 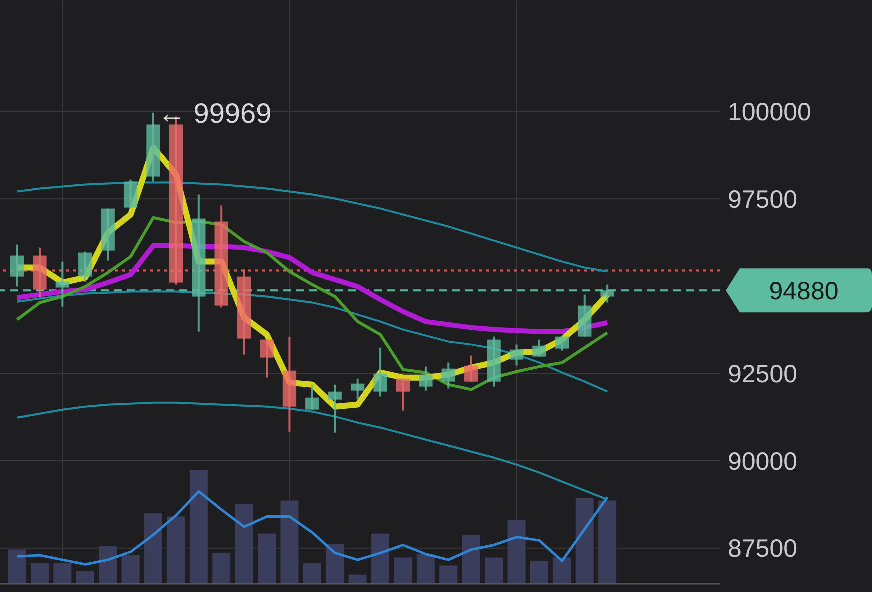 What do you see at coordinates (804, 292) in the screenshot?
I see `ref-line-label: 94880` at bounding box center [804, 292].